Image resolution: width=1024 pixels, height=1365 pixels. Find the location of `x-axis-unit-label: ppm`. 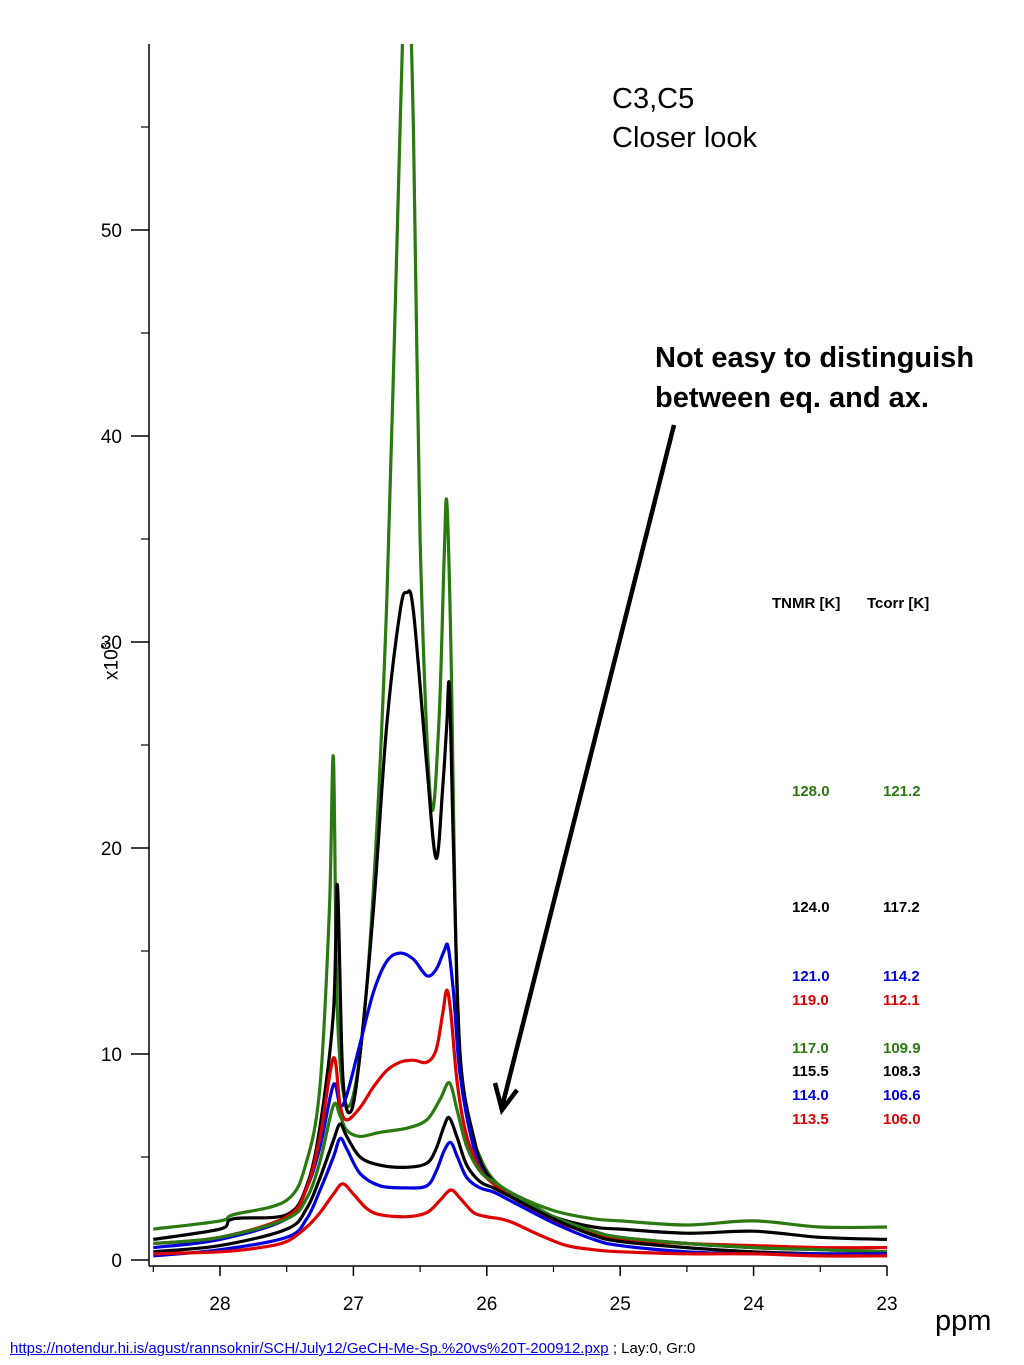

x-axis-unit-label: ppm is located at coordinates (963, 1321).